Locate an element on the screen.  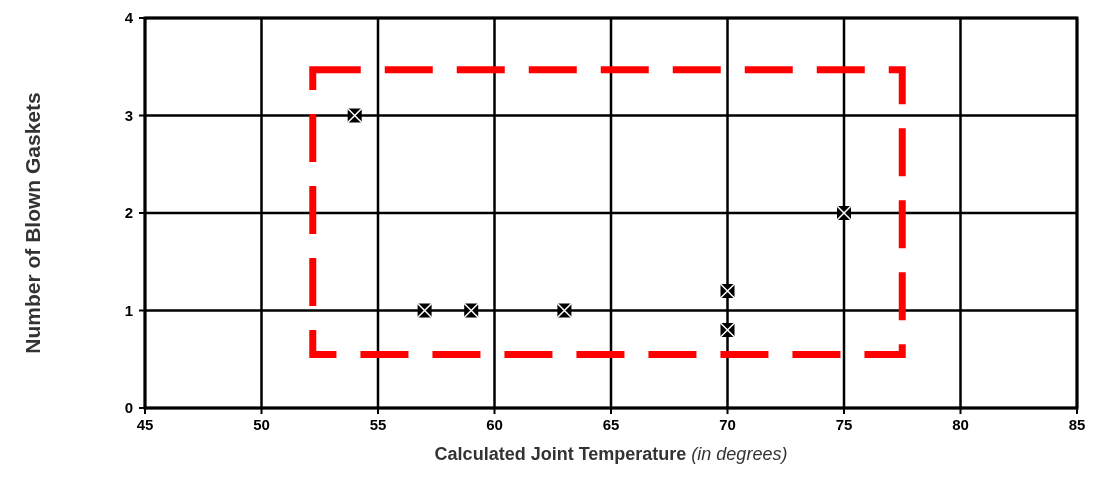
y-axis-title: Number of Blown Gaskets is located at coordinates (32, 223).